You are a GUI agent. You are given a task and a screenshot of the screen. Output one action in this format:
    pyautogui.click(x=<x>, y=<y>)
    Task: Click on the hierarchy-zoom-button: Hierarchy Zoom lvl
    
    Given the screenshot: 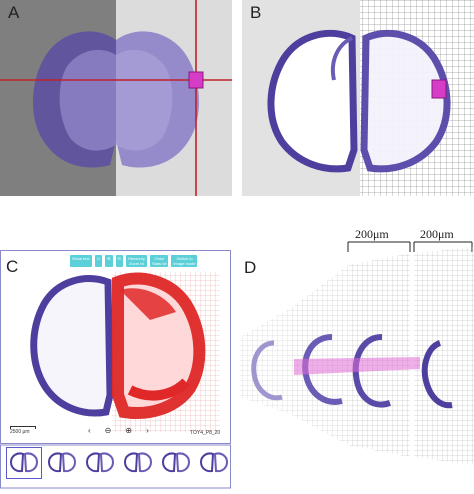 What is the action you would take?
    pyautogui.click(x=136, y=261)
    